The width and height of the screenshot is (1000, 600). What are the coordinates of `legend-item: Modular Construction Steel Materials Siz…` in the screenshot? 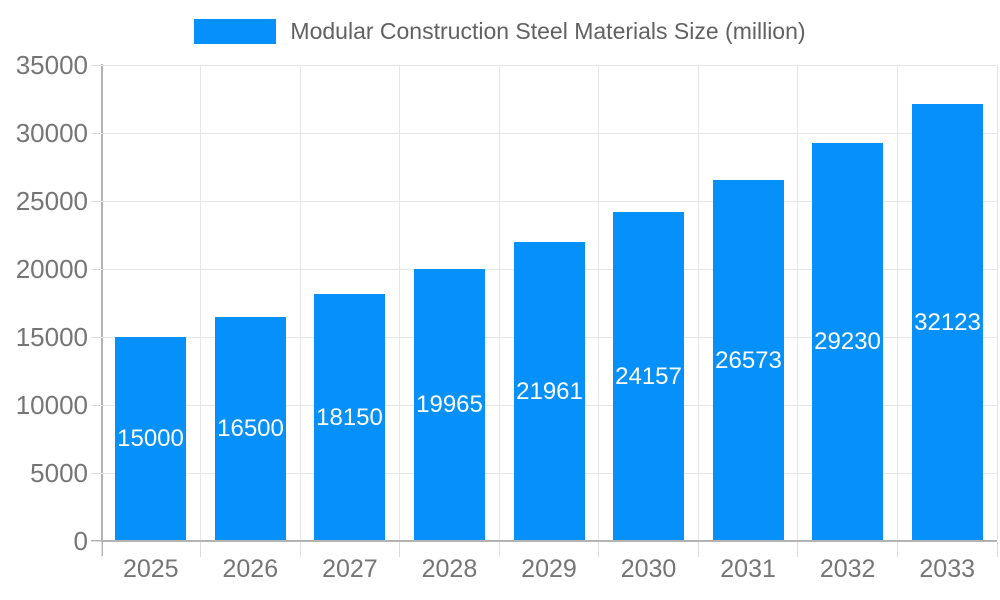 It's located at (500, 31).